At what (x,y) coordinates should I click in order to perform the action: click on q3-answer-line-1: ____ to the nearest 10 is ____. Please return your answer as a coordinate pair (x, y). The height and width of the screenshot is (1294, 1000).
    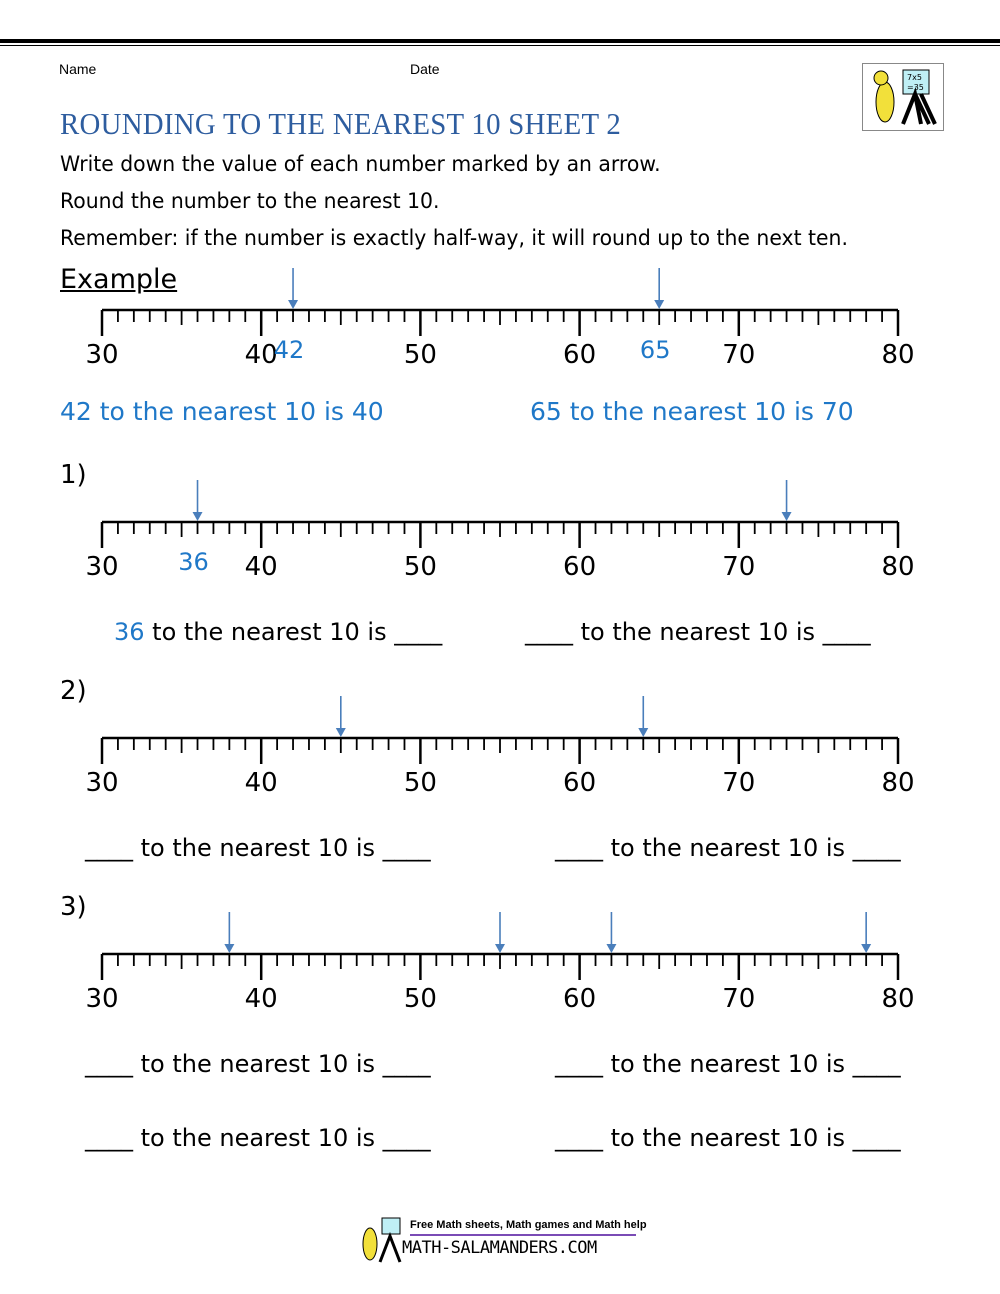
    Looking at the image, I should click on (258, 1064).